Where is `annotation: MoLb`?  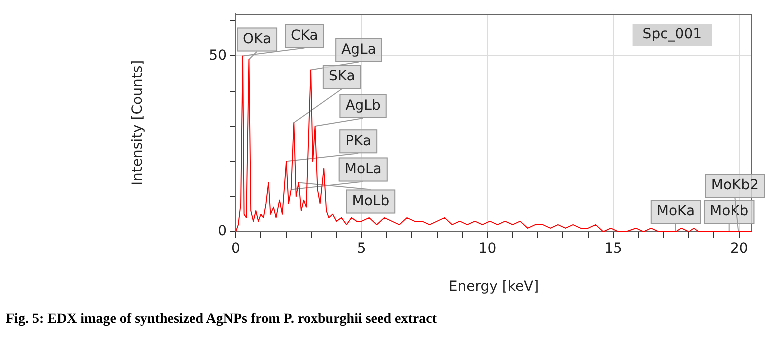 annotation: MoLb is located at coordinates (371, 201).